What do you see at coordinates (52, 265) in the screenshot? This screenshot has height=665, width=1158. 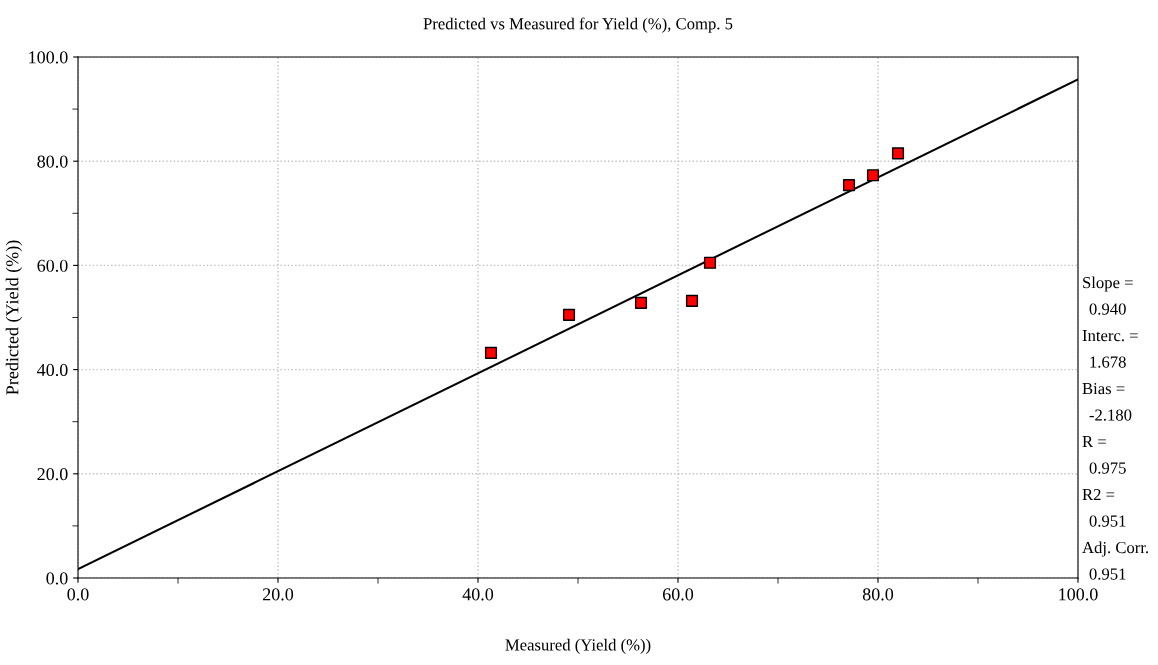 I see `y-tick-label: 60.0` at bounding box center [52, 265].